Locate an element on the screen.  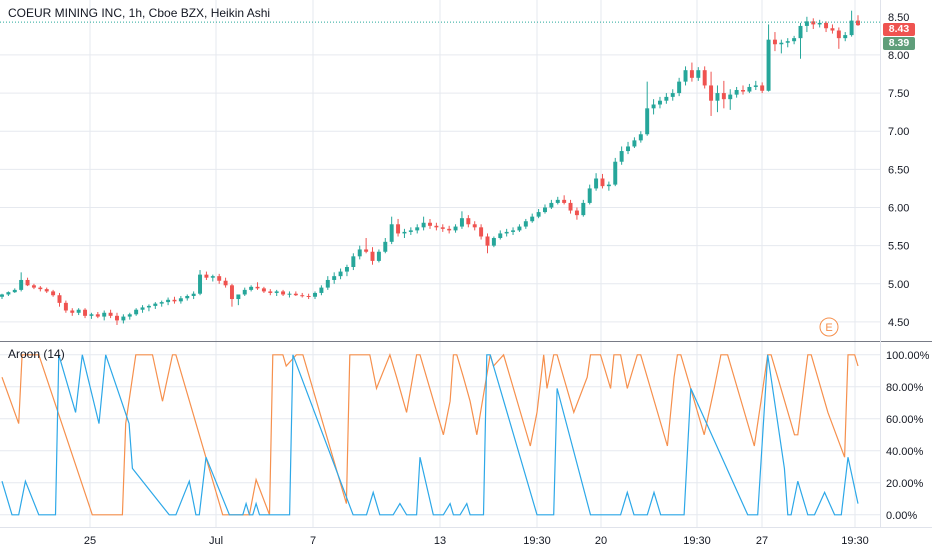
aroon-tick-label: 40.00% is located at coordinates (905, 452).